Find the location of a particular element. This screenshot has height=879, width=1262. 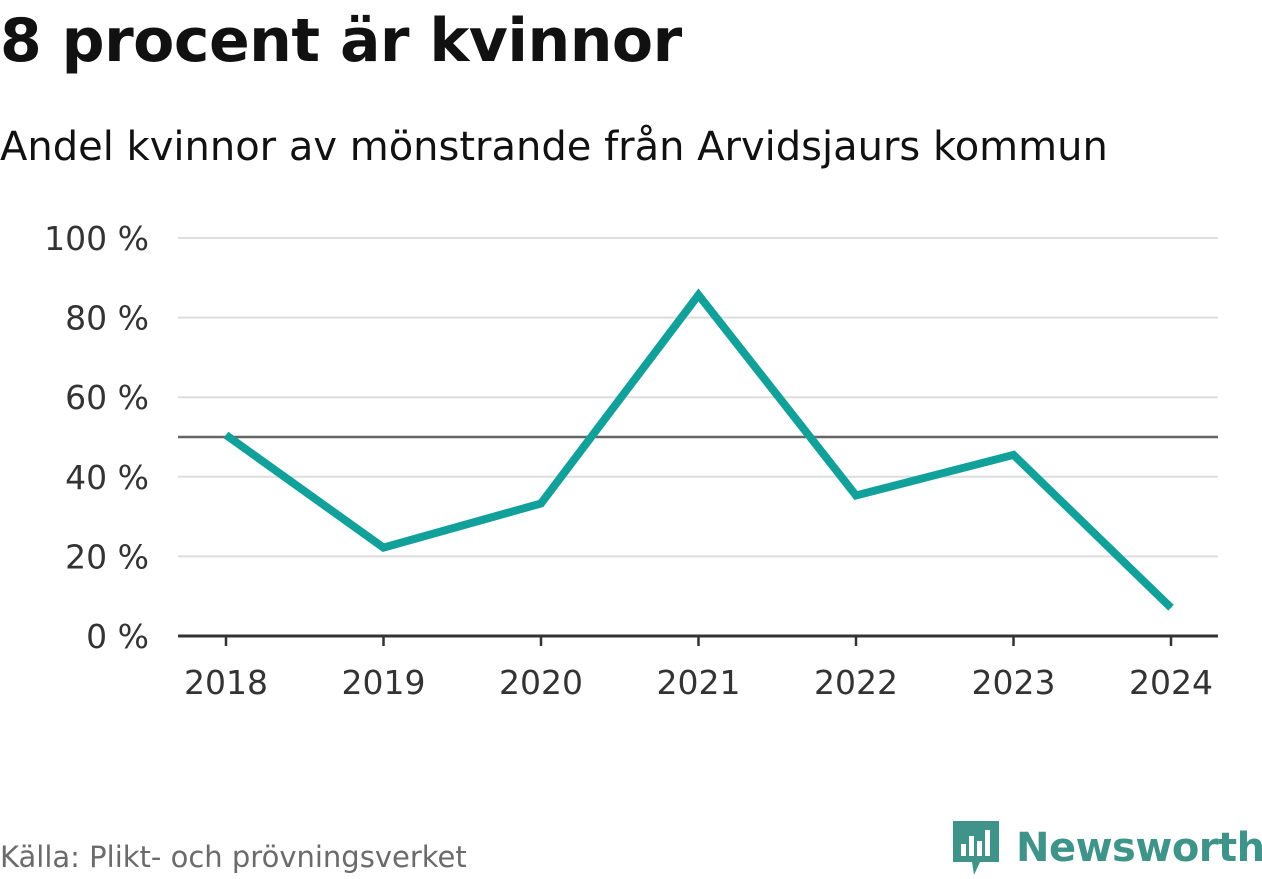

x-tick-label: 2021 is located at coordinates (699, 682).